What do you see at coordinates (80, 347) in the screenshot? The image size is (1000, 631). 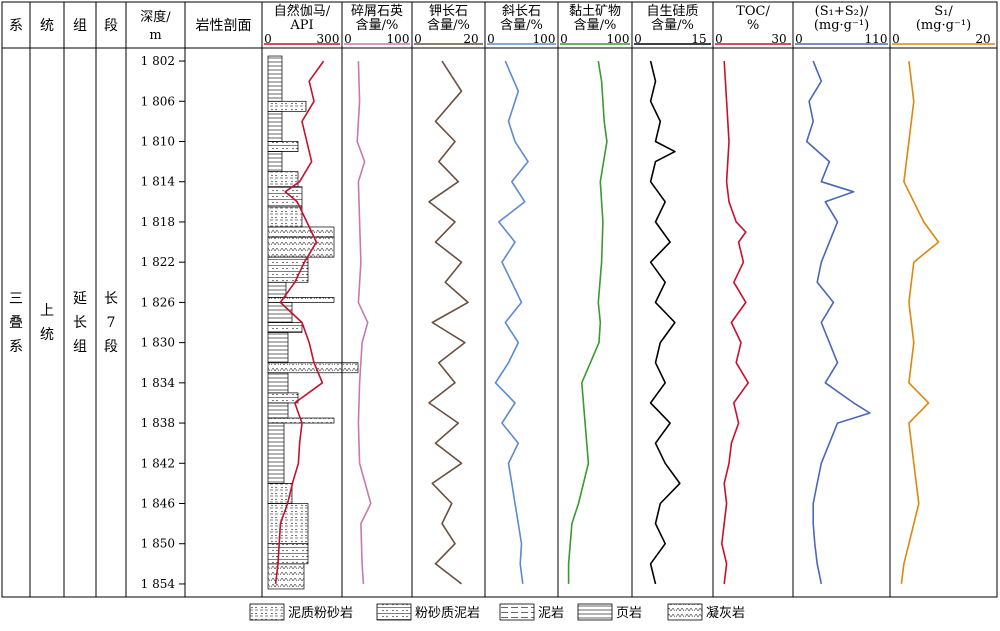 I see `strat-value-formation: 组` at bounding box center [80, 347].